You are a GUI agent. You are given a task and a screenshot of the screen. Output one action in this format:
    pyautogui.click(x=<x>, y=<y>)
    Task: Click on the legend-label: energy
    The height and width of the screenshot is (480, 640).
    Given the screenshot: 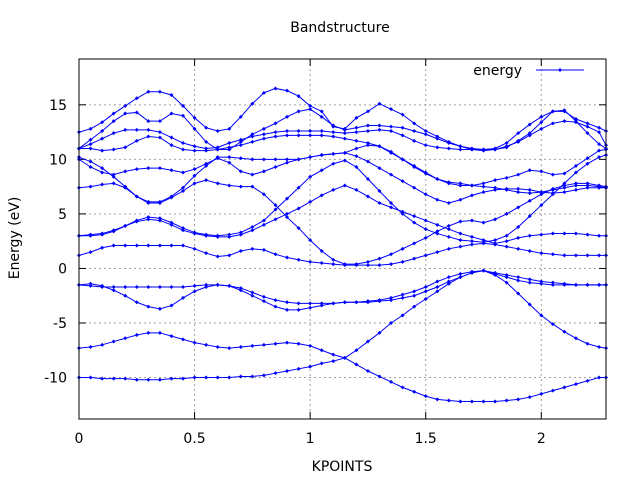 What is the action you would take?
    pyautogui.click(x=497, y=71)
    